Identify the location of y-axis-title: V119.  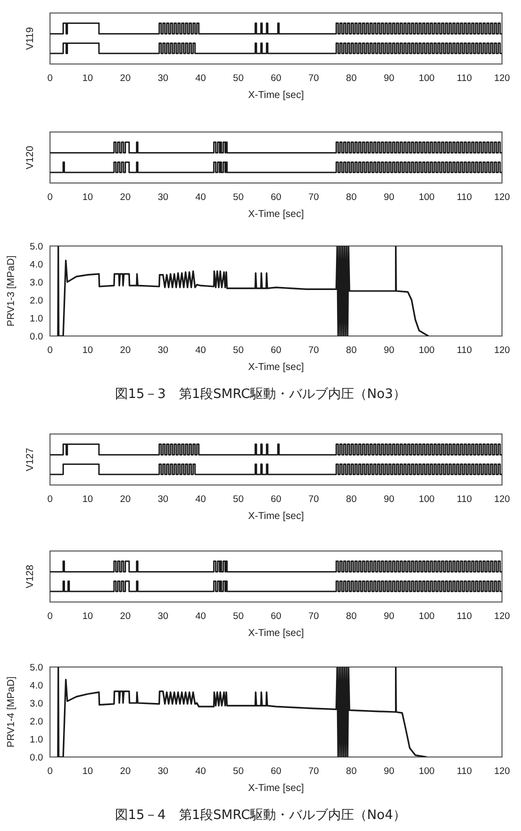
(30, 38).